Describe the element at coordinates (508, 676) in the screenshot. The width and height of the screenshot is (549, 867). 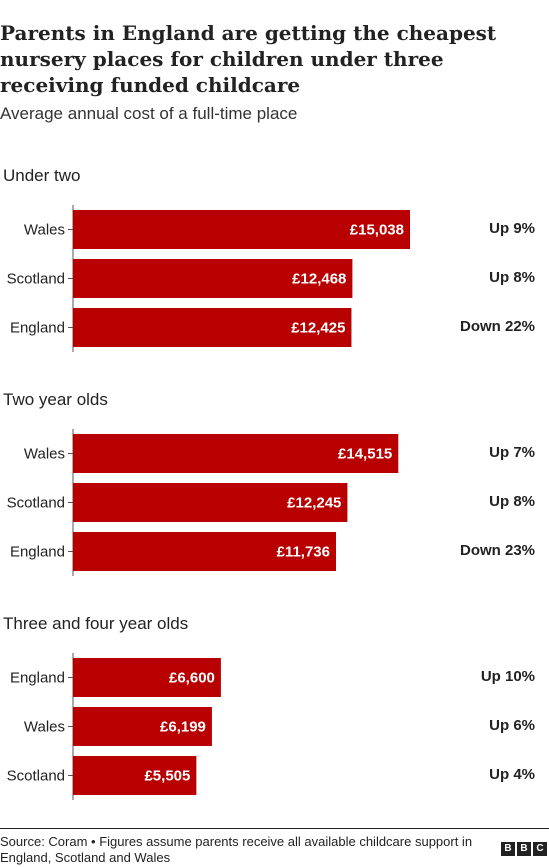
I see `change-label: Up 10%` at that location.